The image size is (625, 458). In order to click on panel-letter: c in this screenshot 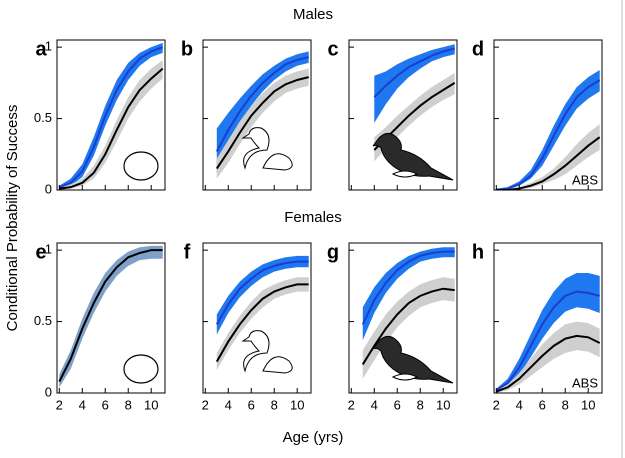, I will do `click(332, 49)`.